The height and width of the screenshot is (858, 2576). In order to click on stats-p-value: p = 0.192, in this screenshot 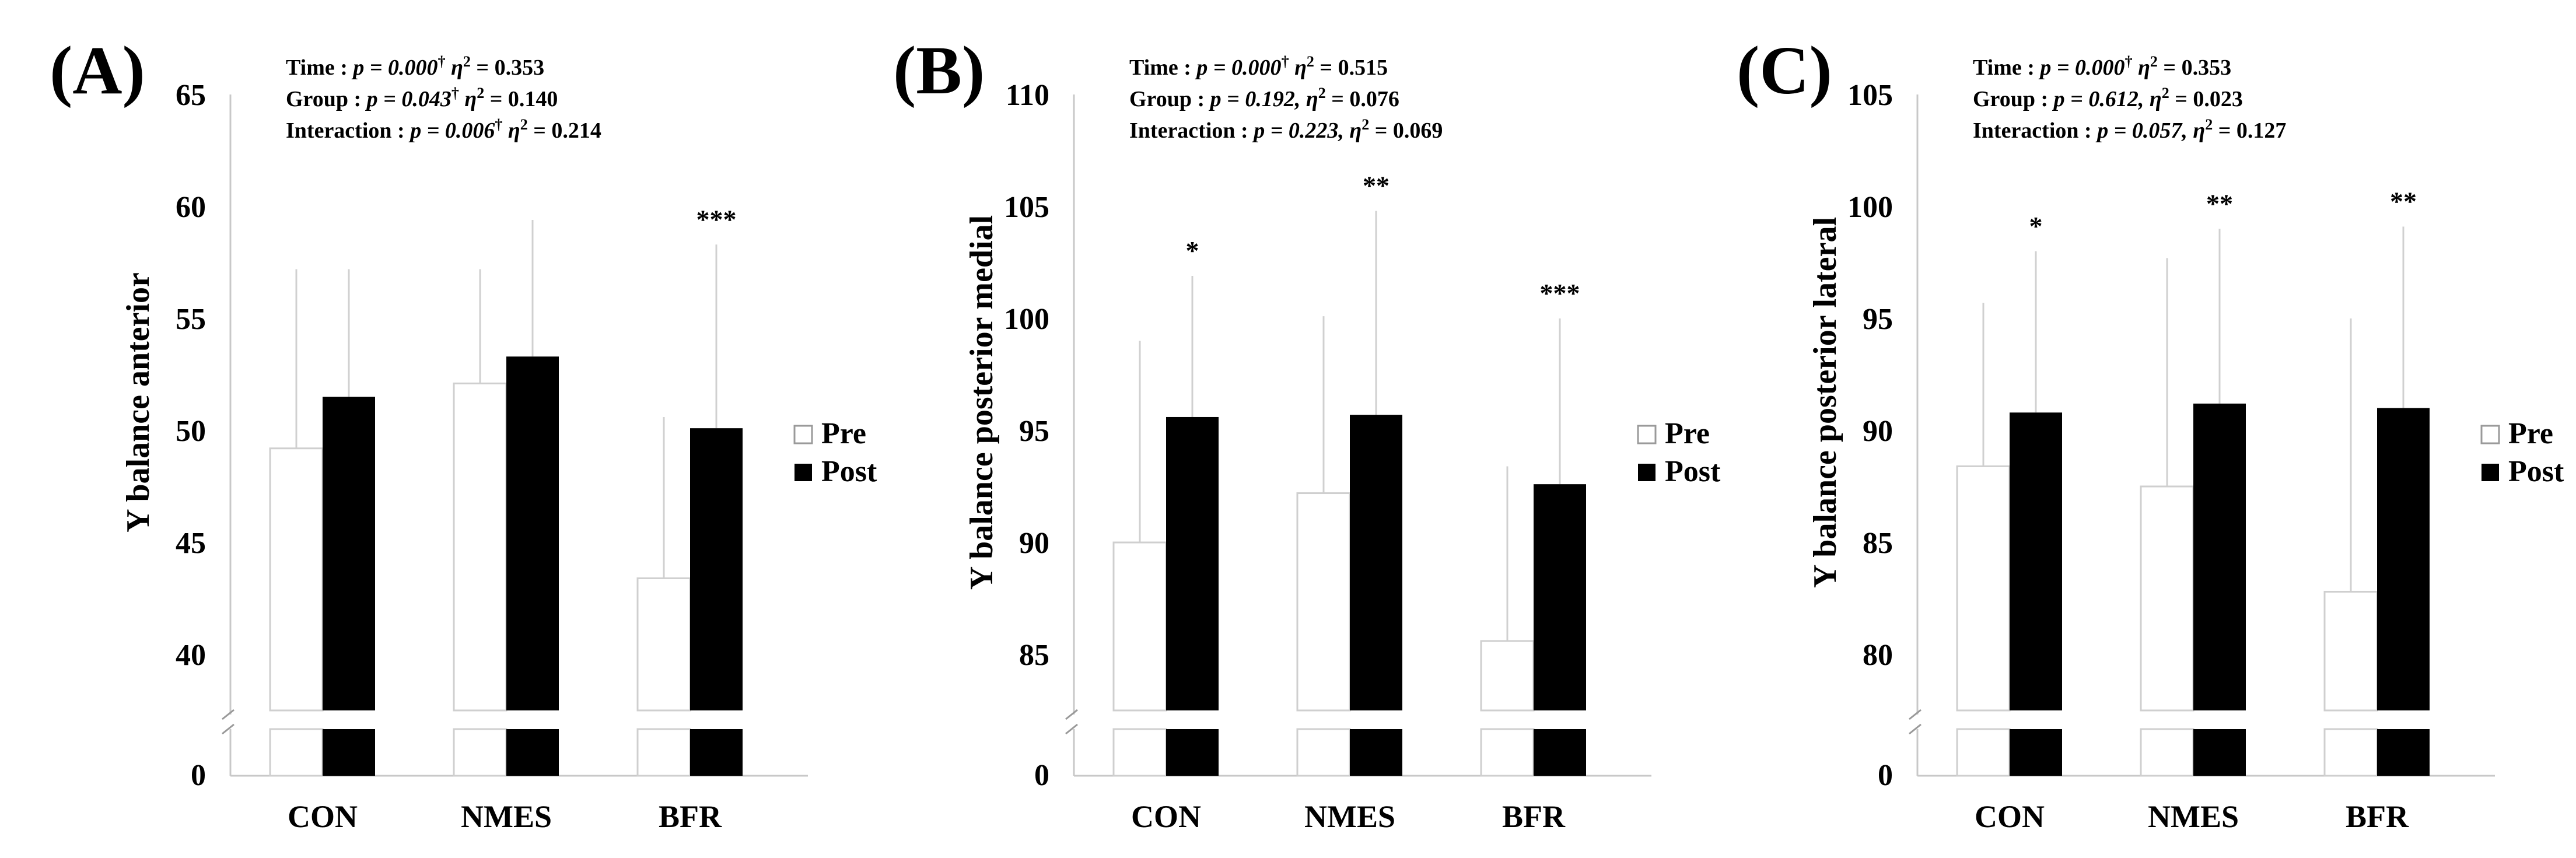, I will do `click(1255, 99)`.